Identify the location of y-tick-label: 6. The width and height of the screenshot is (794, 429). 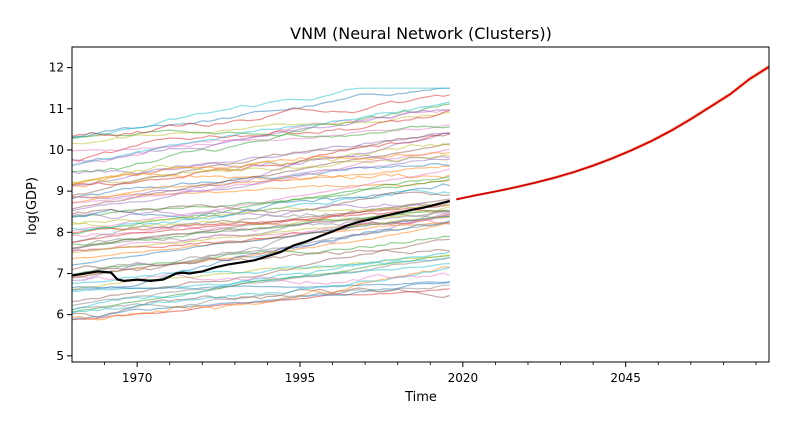
(60, 315).